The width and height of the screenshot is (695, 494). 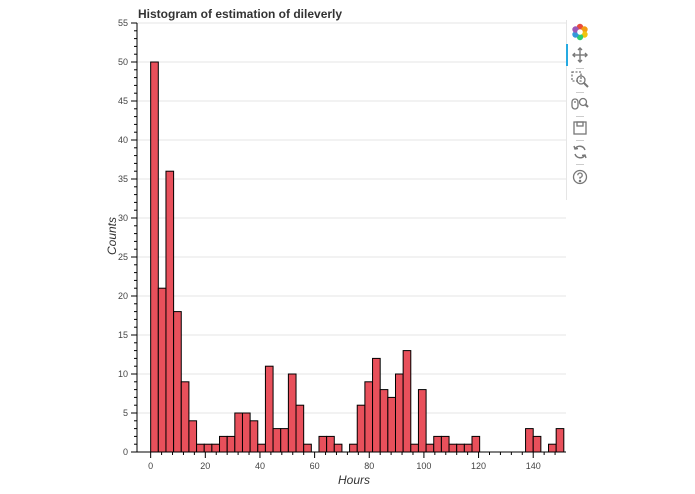 What do you see at coordinates (123, 140) in the screenshot?
I see `y-tick-label: 40` at bounding box center [123, 140].